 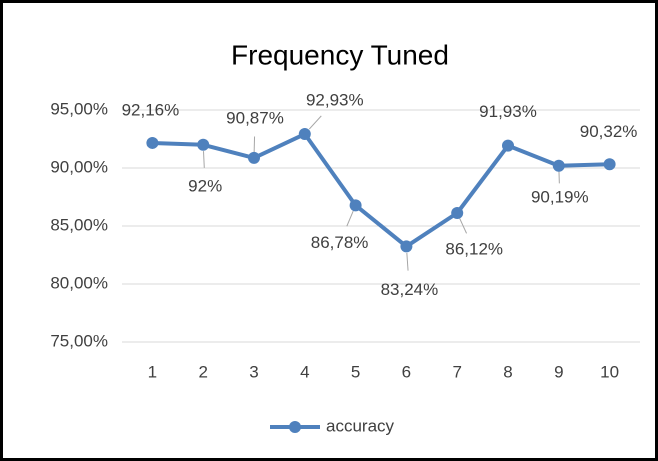 What do you see at coordinates (355, 371) in the screenshot?
I see `x-tick-label: 5` at bounding box center [355, 371].